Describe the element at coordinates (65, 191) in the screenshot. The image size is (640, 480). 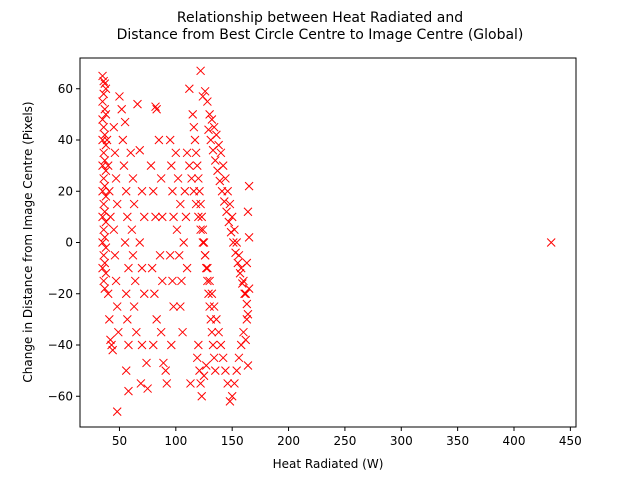
I see `y-tick-label: 20` at that location.